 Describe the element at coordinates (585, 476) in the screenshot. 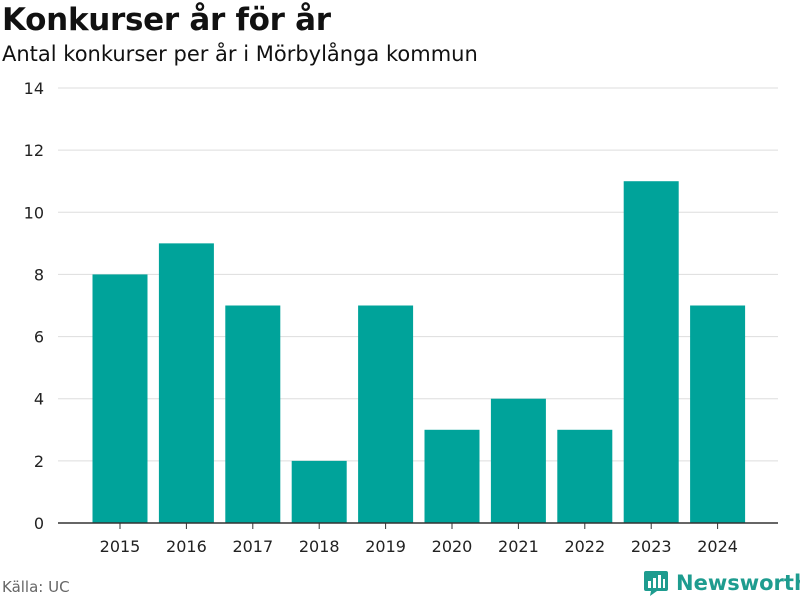

I see `bar-2022` at that location.